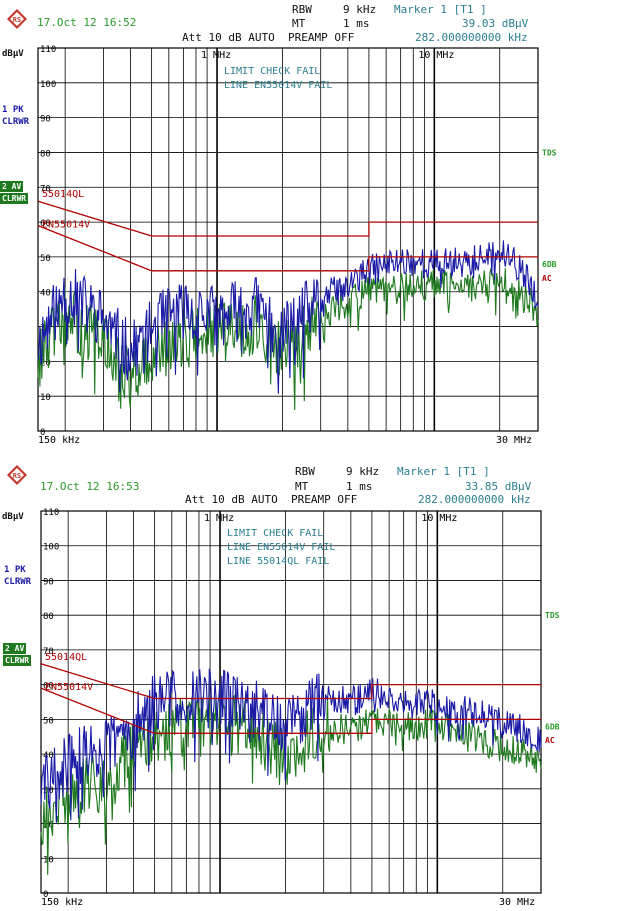 The width and height of the screenshot is (639, 911). I want to click on timestamp: 17.Oct 12 16:52, so click(87, 22).